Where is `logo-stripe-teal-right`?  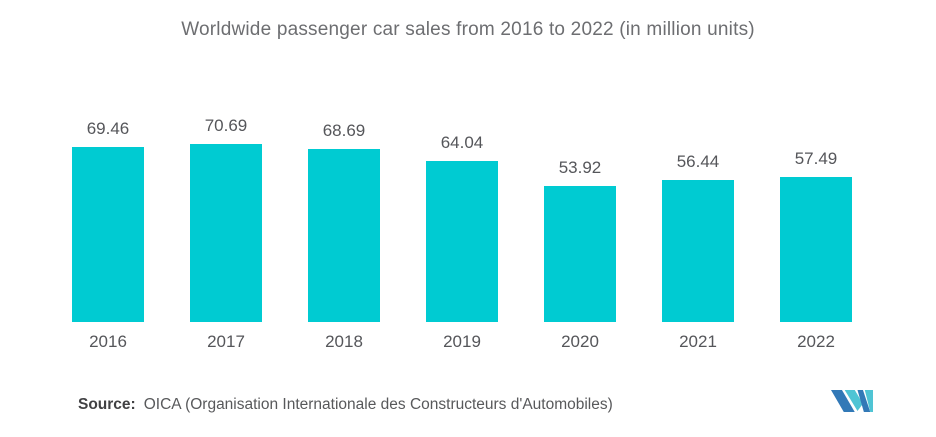 logo-stripe-teal-right is located at coordinates (868, 401).